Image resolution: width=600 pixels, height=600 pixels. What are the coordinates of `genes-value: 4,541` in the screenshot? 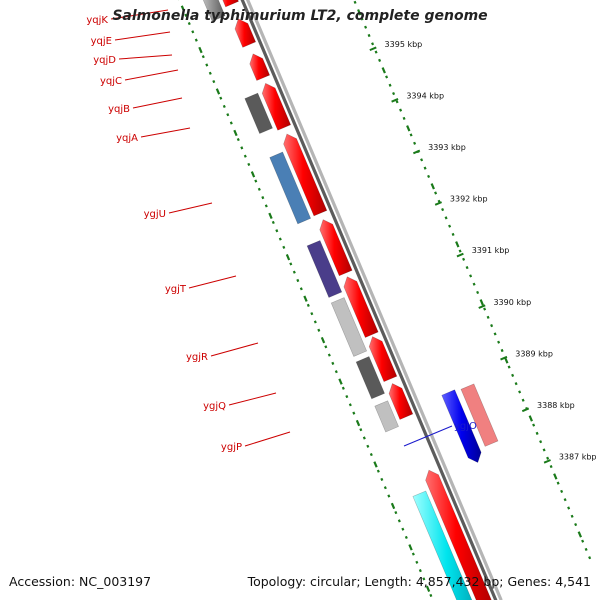 It's located at (573, 581).